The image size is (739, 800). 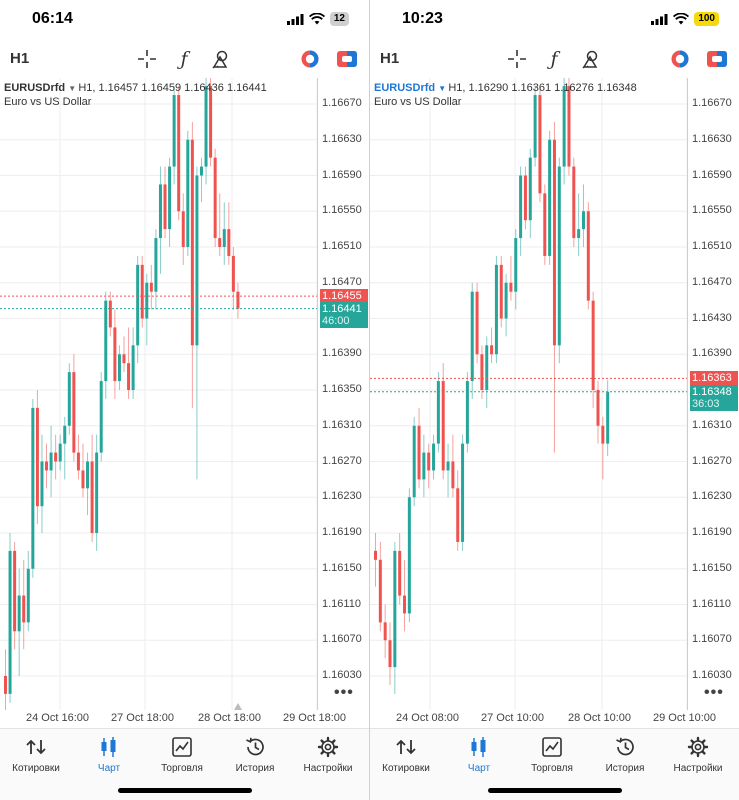 What do you see at coordinates (659, 19) in the screenshot?
I see `cellular-signal-icon` at bounding box center [659, 19].